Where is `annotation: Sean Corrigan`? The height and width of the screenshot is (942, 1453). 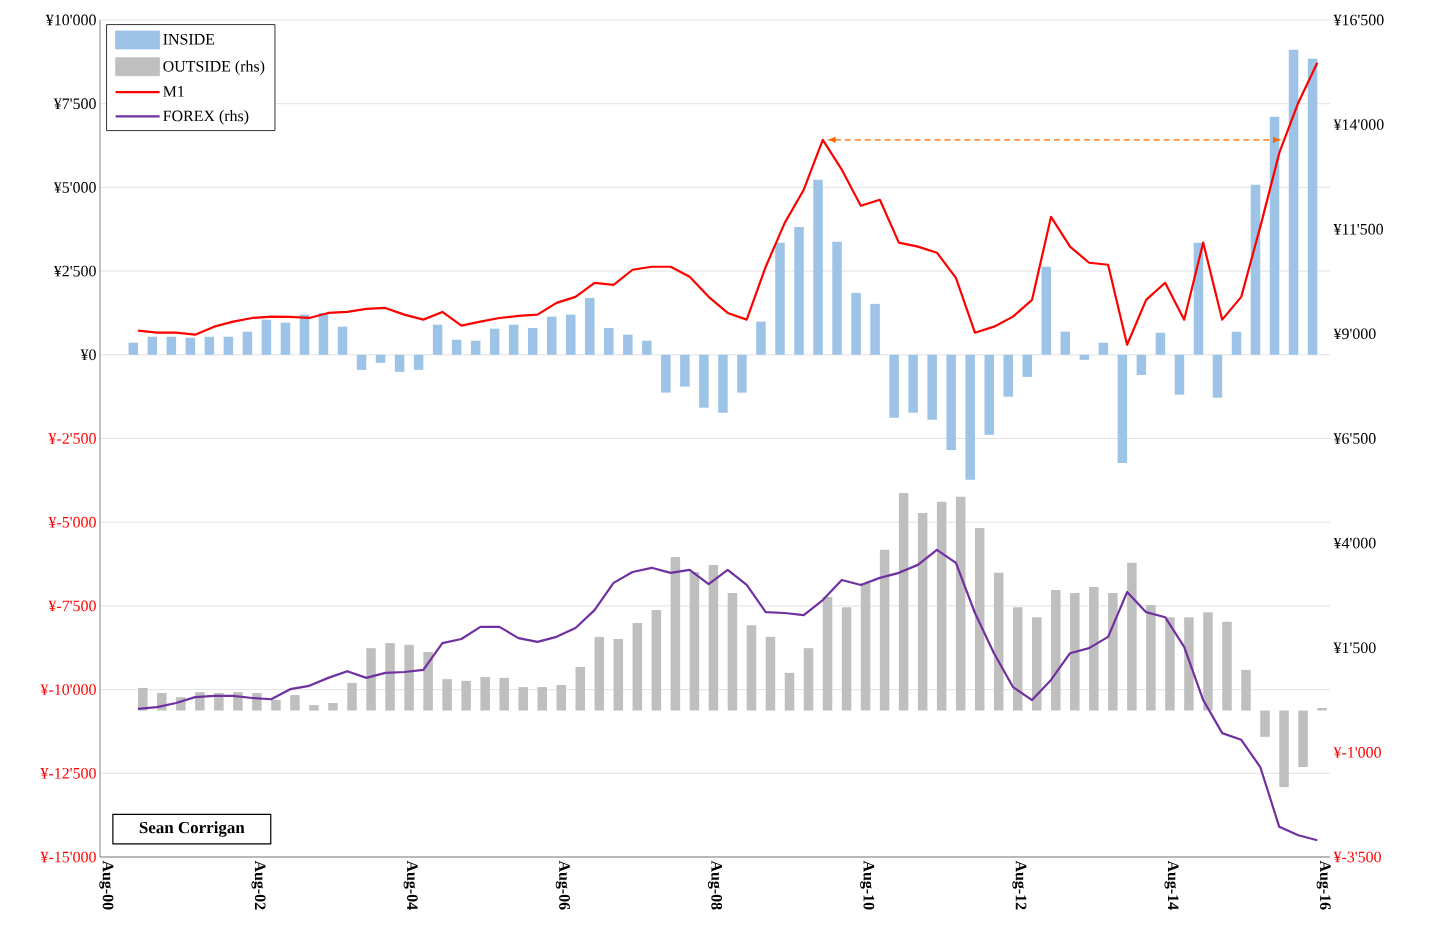
annotation: Sean Corrigan is located at coordinates (192, 829).